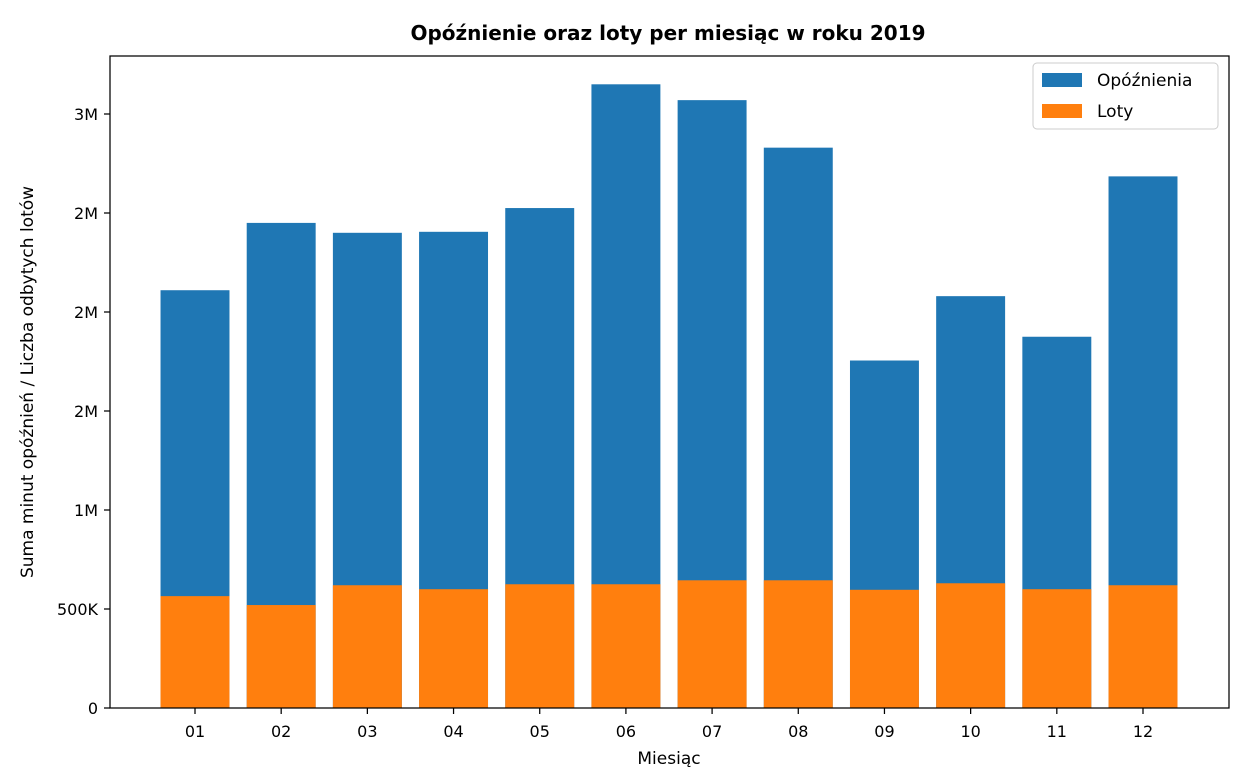 The image size is (1255, 781). Describe the element at coordinates (453, 731) in the screenshot. I see `x-tick-label: 04` at that location.